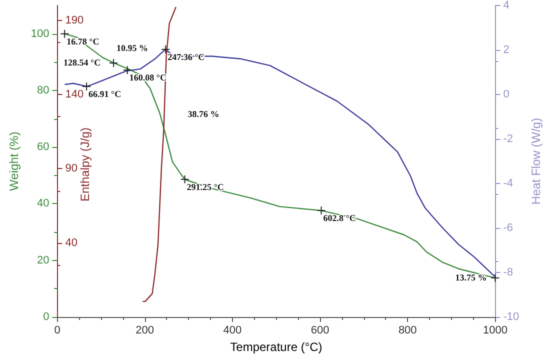 Image resolution: width=550 pixels, height=358 pixels. Describe the element at coordinates (508, 139) in the screenshot. I see `y2-tick-label: -2` at that location.